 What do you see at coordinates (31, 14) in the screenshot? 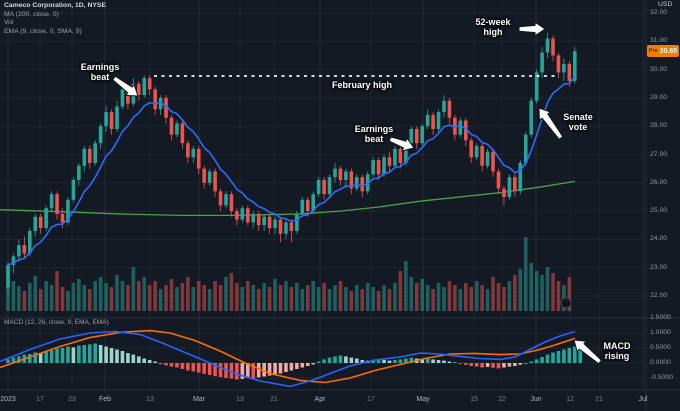
I see `ma-indicator-label: MA (200, close, 0)` at bounding box center [31, 14].